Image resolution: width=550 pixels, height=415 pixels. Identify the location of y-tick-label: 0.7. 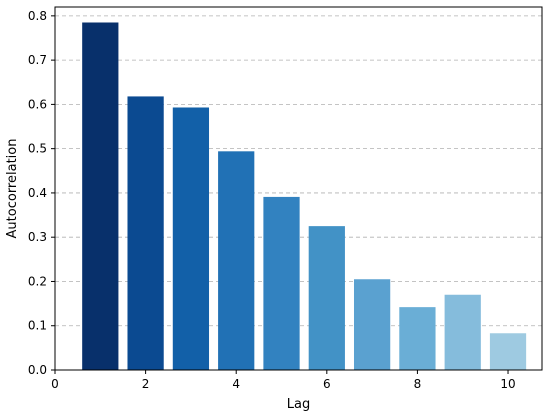
(37, 60).